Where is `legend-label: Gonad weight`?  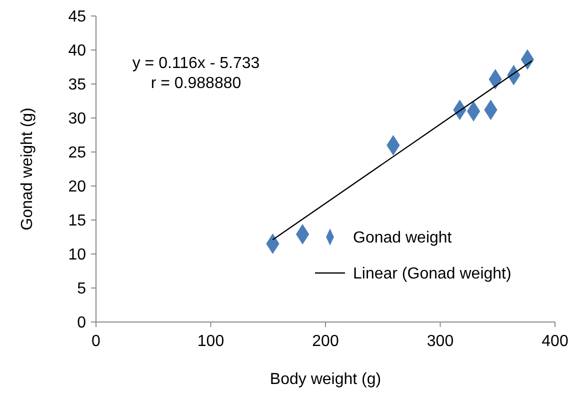
legend-label: Gonad weight is located at coordinates (402, 238).